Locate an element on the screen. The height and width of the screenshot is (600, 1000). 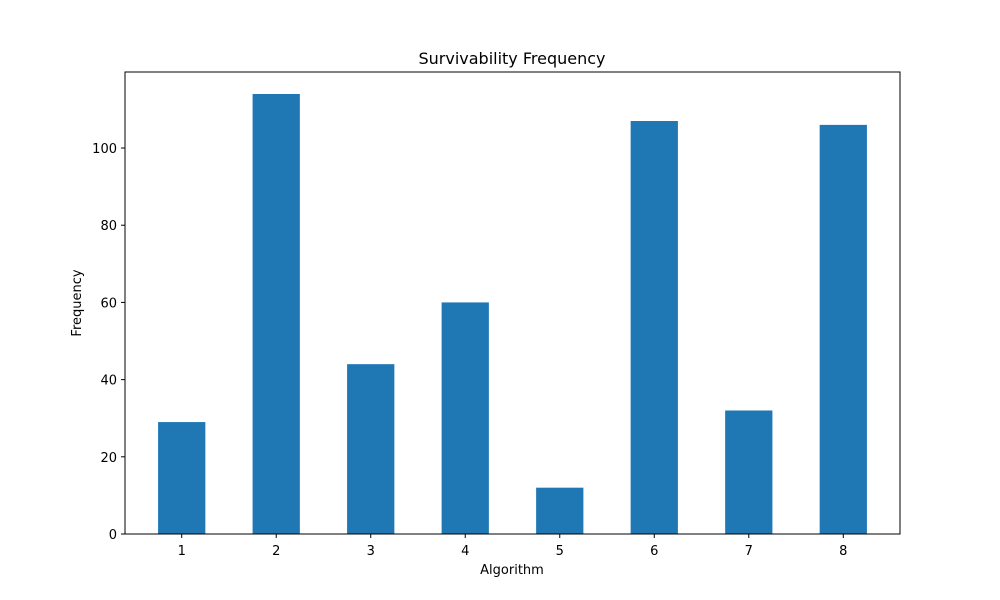
x-tick-label: 3 is located at coordinates (371, 551).